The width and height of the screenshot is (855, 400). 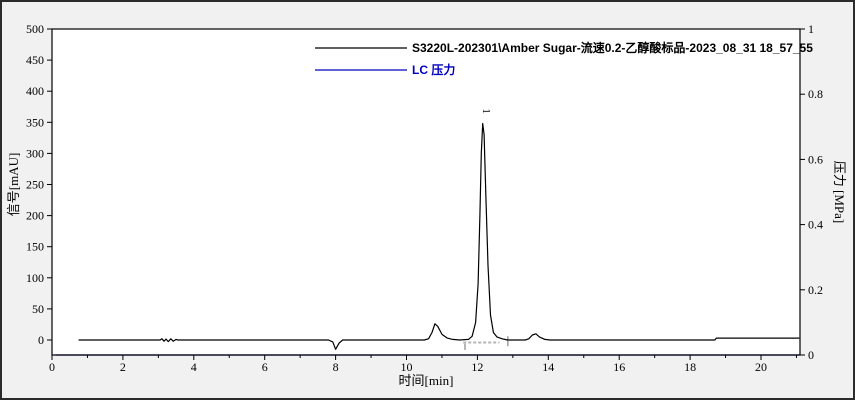 What do you see at coordinates (41, 340) in the screenshot?
I see `y-left-tick-label: 0` at bounding box center [41, 340].